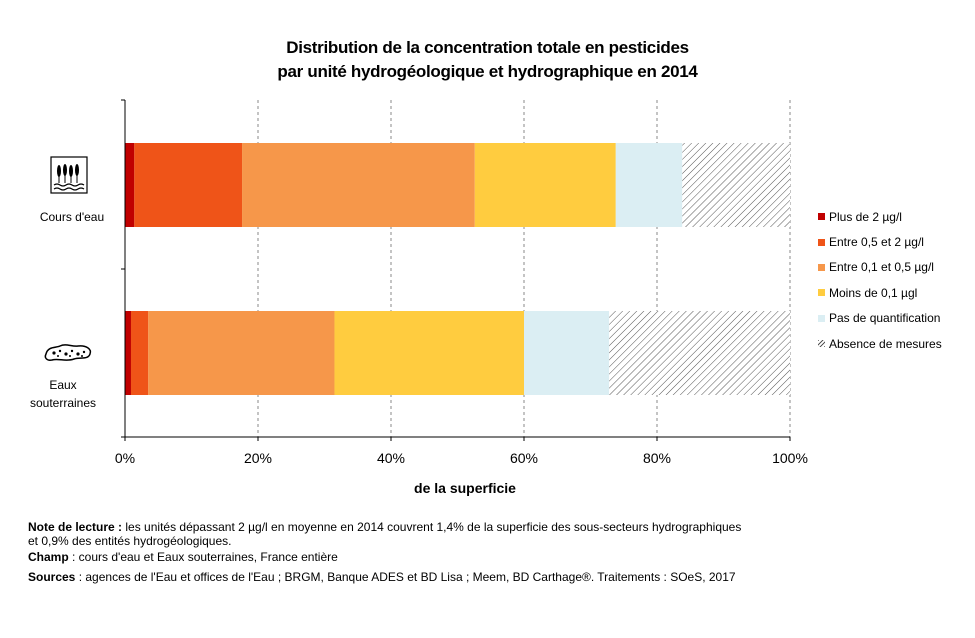 This screenshot has height=638, width=975. I want to click on note-sources-label: Sources, so click(52, 577).